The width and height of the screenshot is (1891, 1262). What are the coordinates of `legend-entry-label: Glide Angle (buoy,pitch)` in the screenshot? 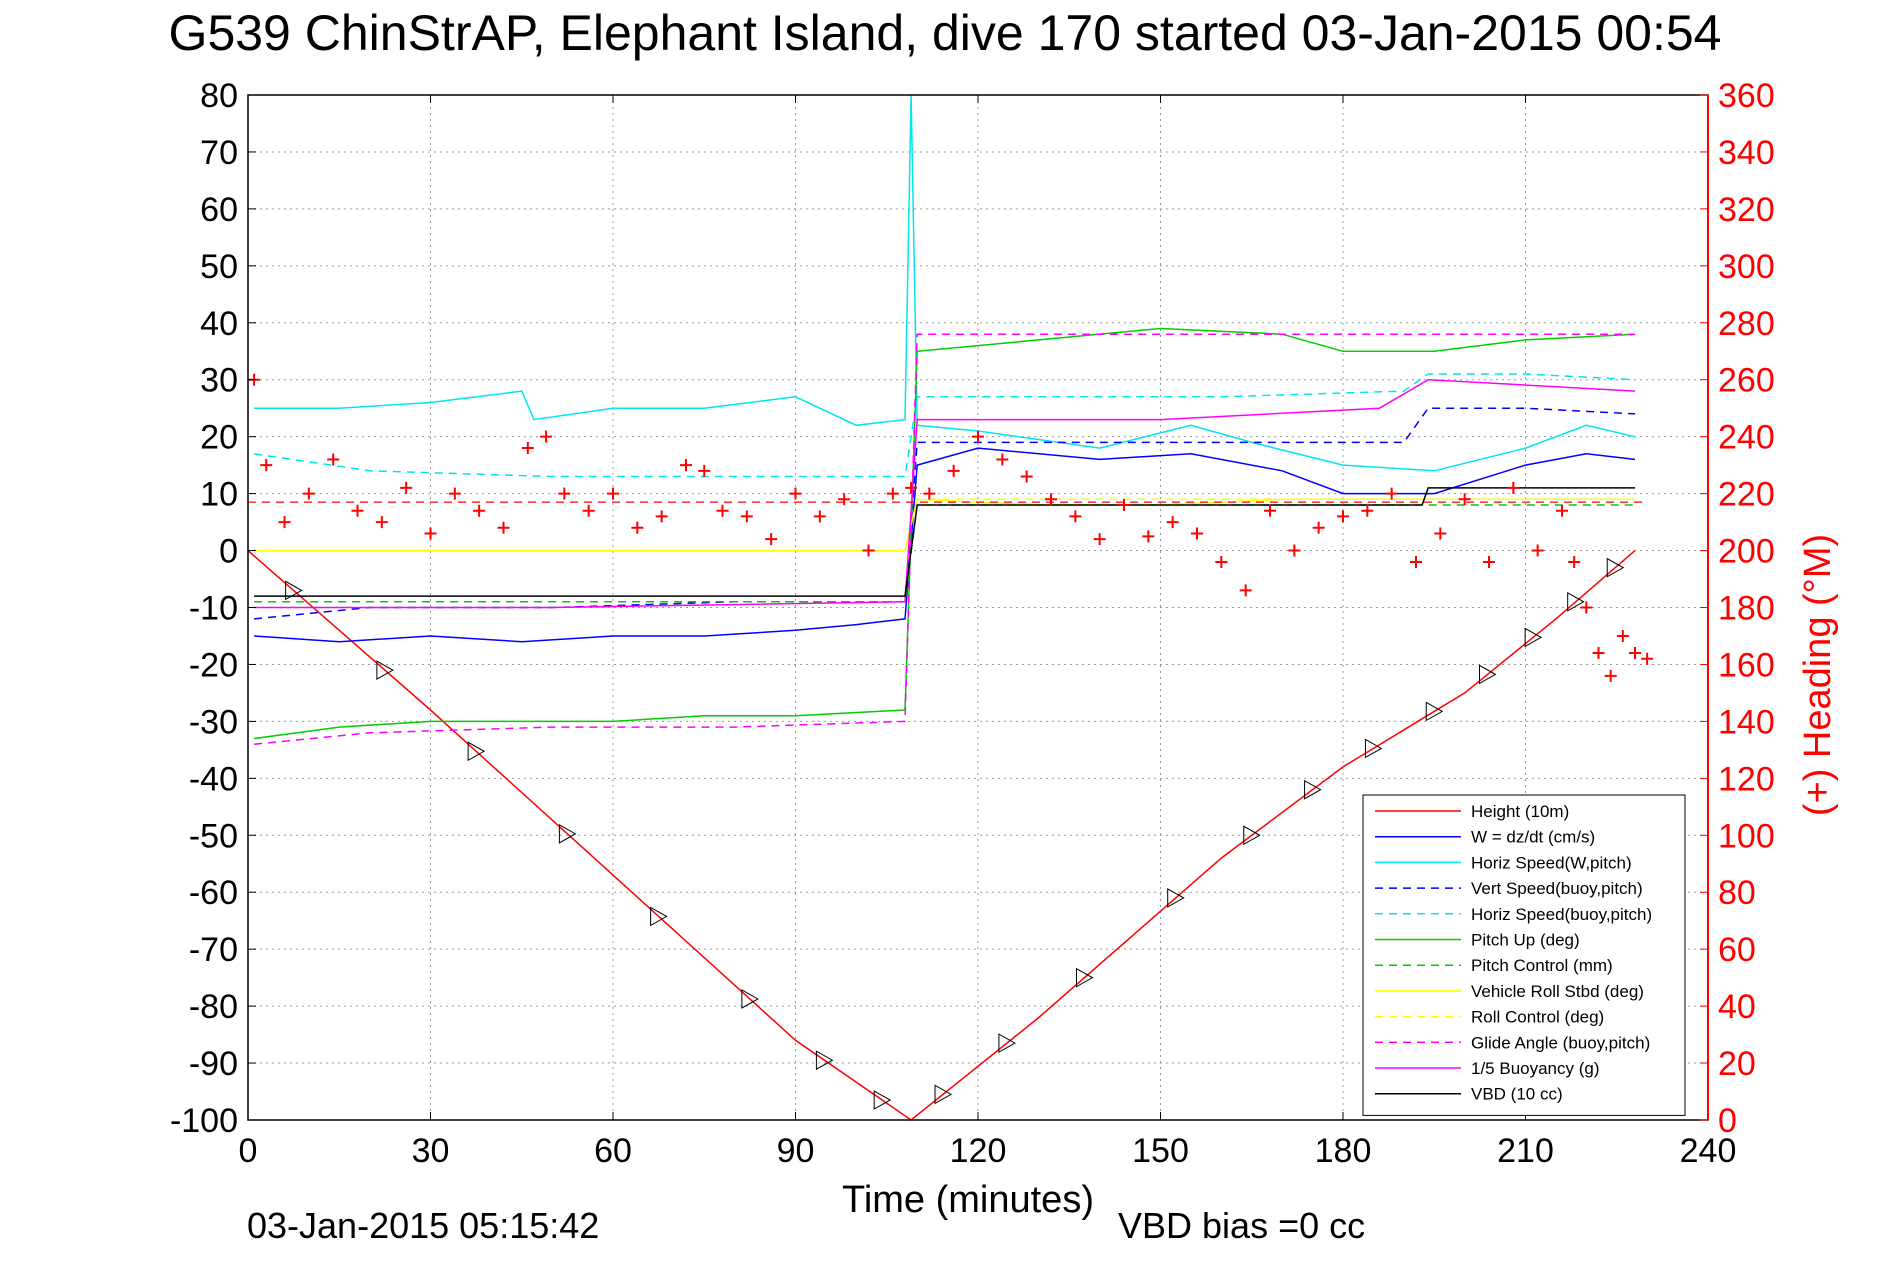 It's located at (1560, 1042).